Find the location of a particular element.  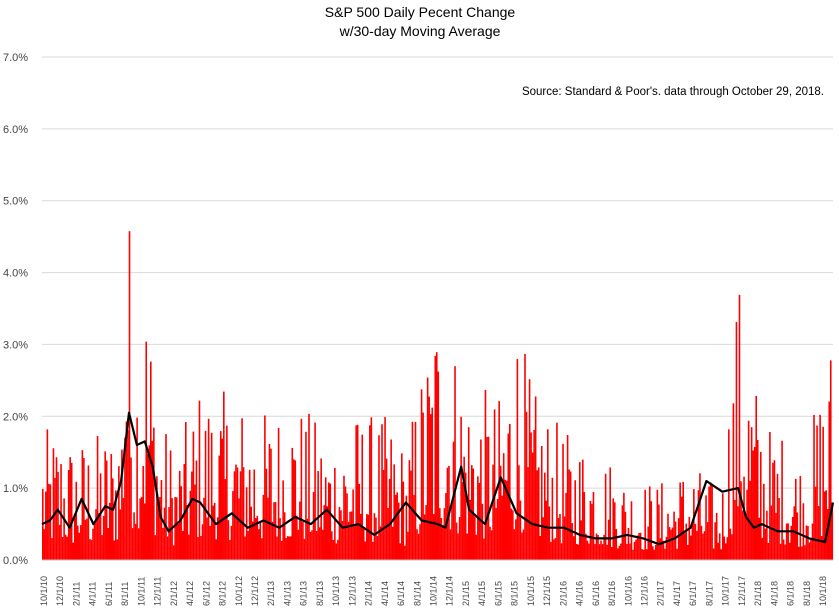

x-tick-label: 10/1/16 is located at coordinates (628, 591).